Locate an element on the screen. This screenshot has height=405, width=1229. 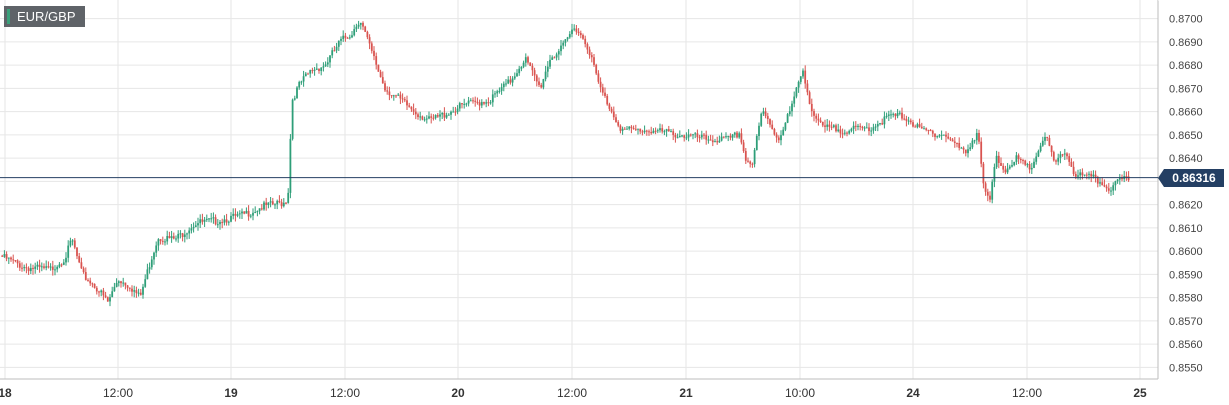
symbol-label: EUR/GBP is located at coordinates (44, 16).